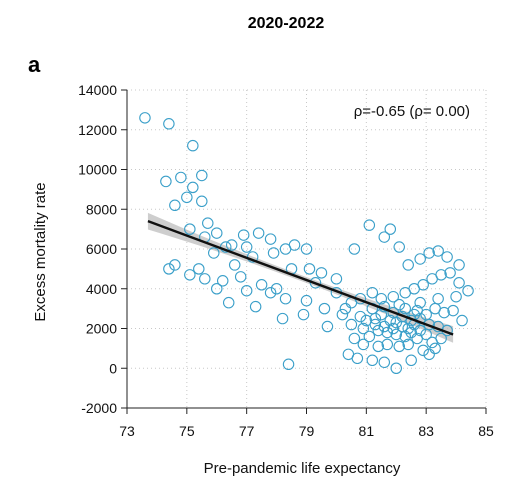  What do you see at coordinates (286, 23) in the screenshot?
I see `chart-title: 2020-2022` at bounding box center [286, 23].